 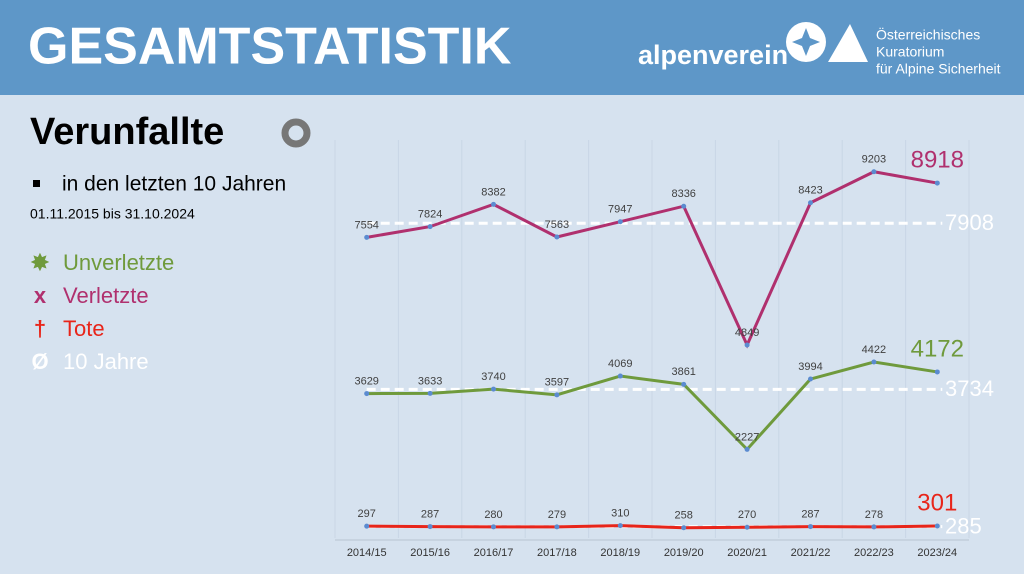 What do you see at coordinates (810, 367) in the screenshot?
I see `data-label: 3994` at bounding box center [810, 367].